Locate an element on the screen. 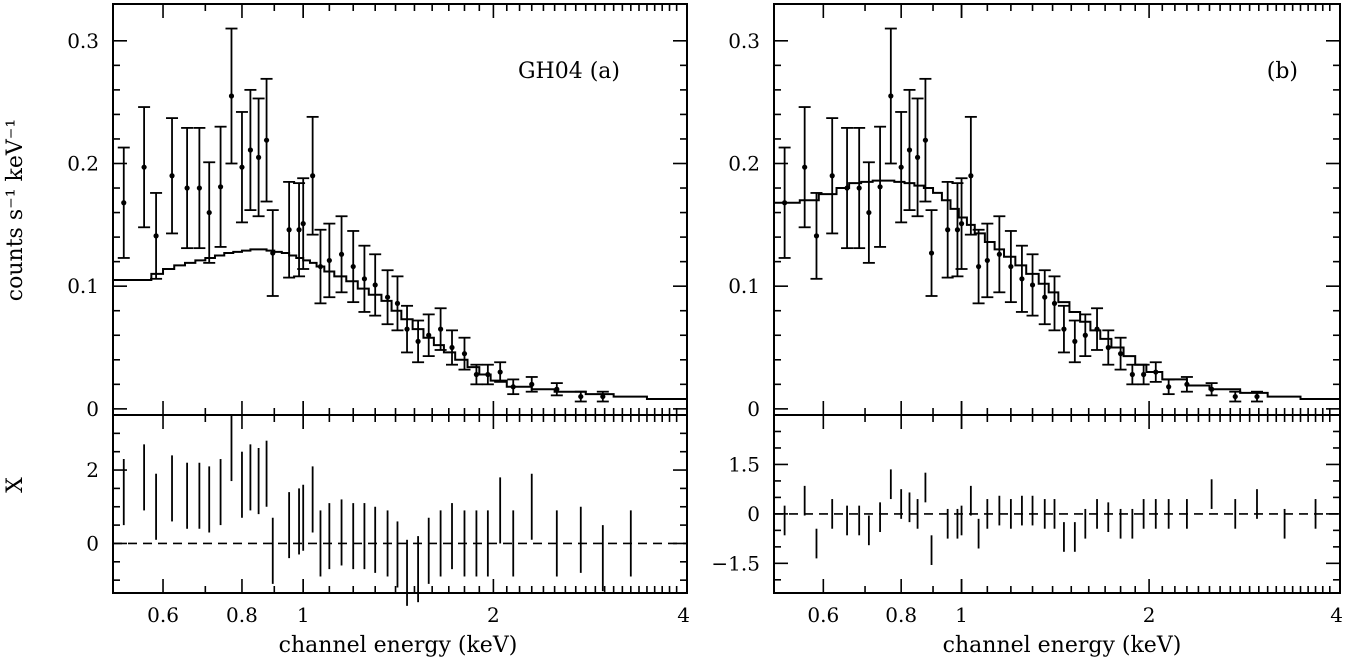  panel-title: (b) is located at coordinates (1282, 71).